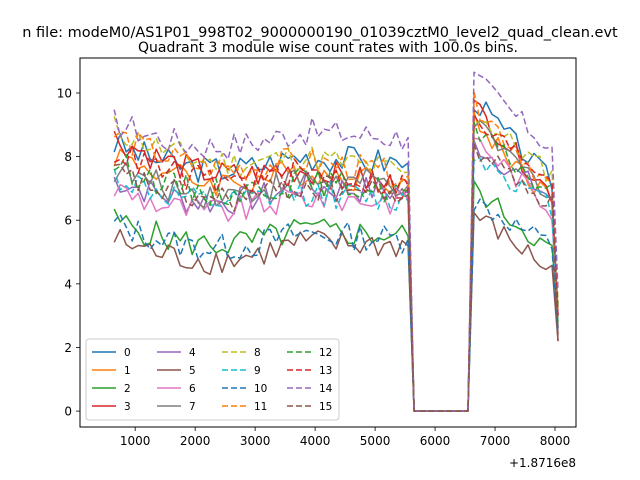 The width and height of the screenshot is (640, 480). What do you see at coordinates (192, 353) in the screenshot?
I see `legend-label-4: 4` at bounding box center [192, 353].